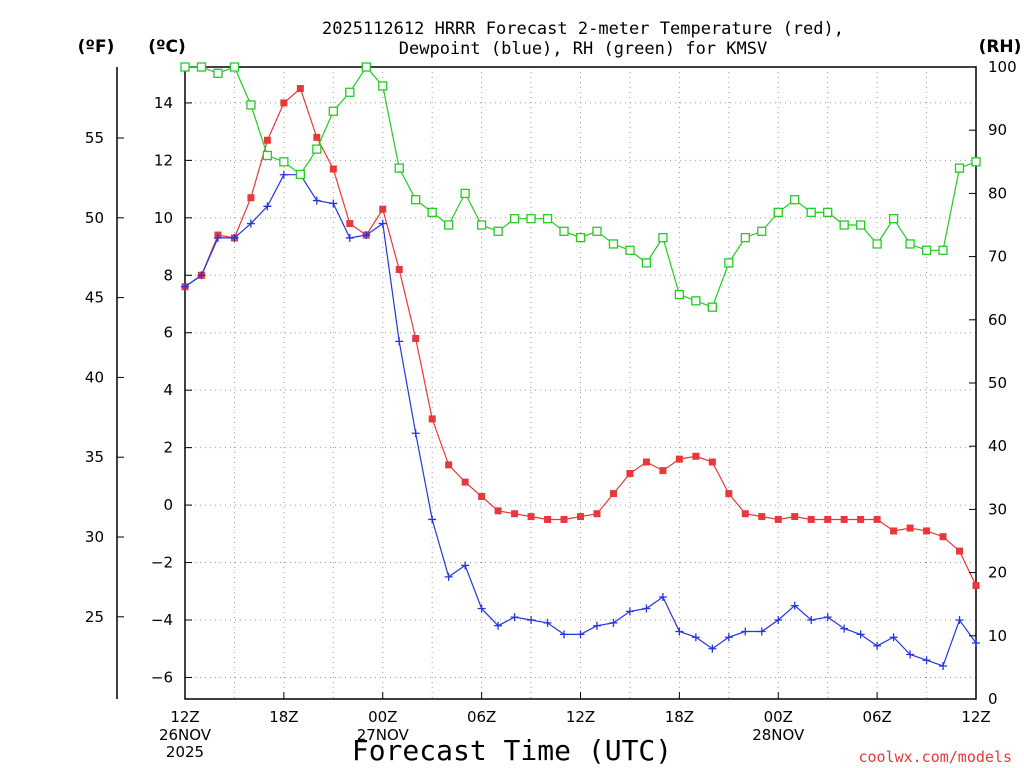  Describe the element at coordinates (382, 717) in the screenshot. I see `x-tick-label: 00Z` at that location.